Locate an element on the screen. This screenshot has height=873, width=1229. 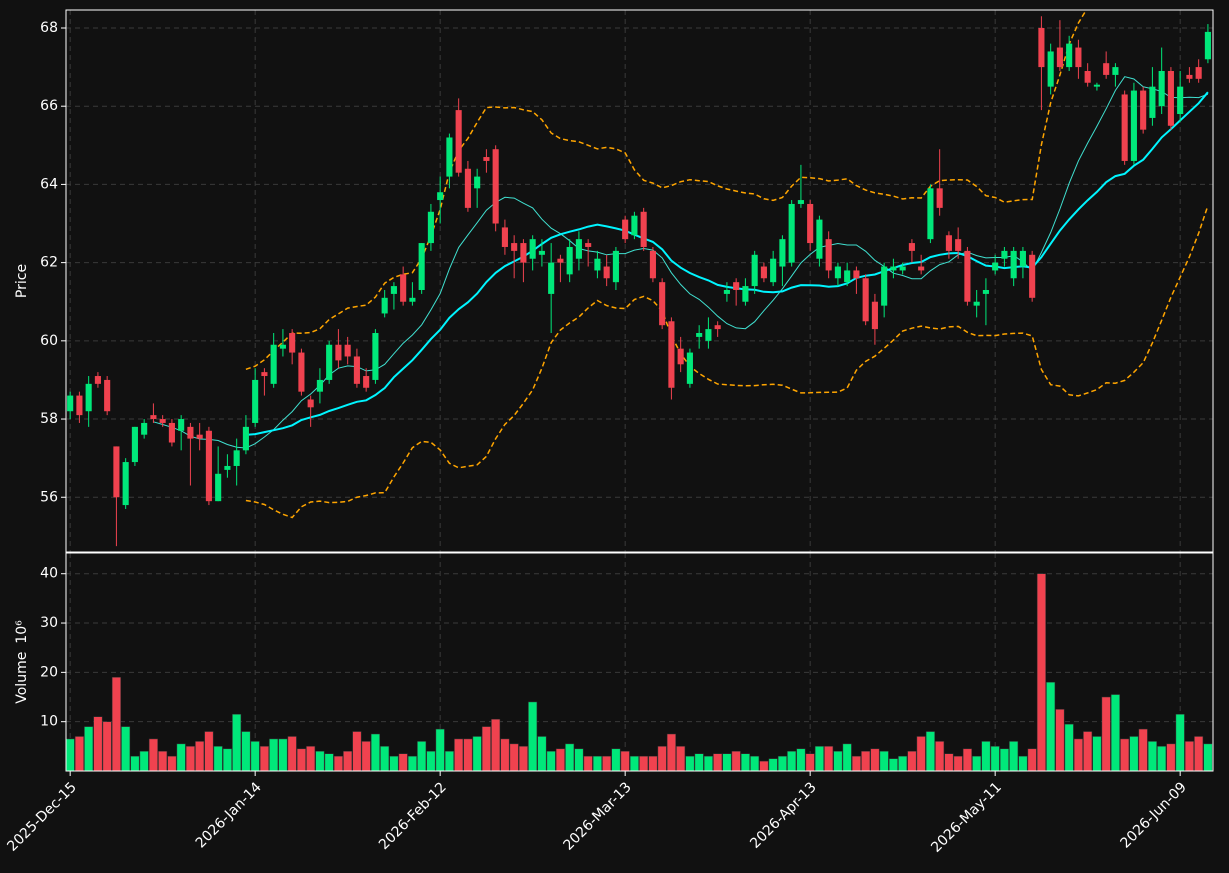
volume-label-text: Volume is located at coordinates (22, 678).